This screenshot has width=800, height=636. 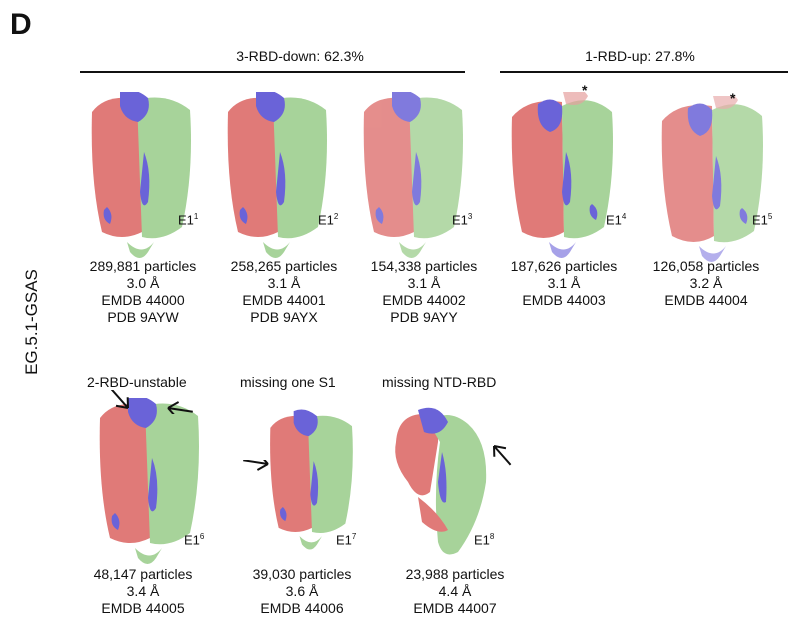 What do you see at coordinates (733, 98) in the screenshot?
I see `asterisk-e1-5: *` at bounding box center [733, 98].